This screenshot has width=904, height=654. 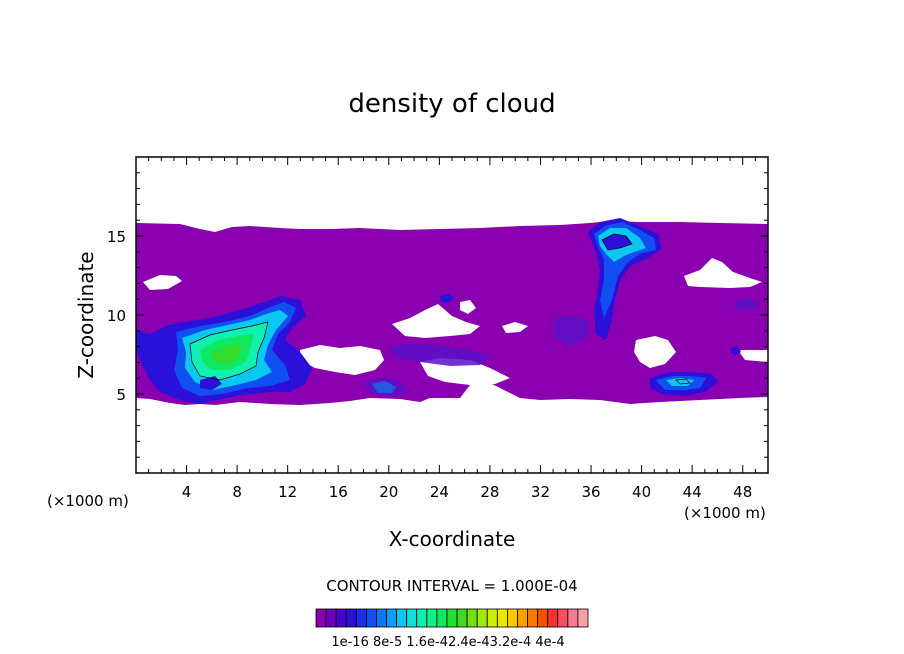 What do you see at coordinates (489, 492) in the screenshot?
I see `x-tick-label: 28` at bounding box center [489, 492].